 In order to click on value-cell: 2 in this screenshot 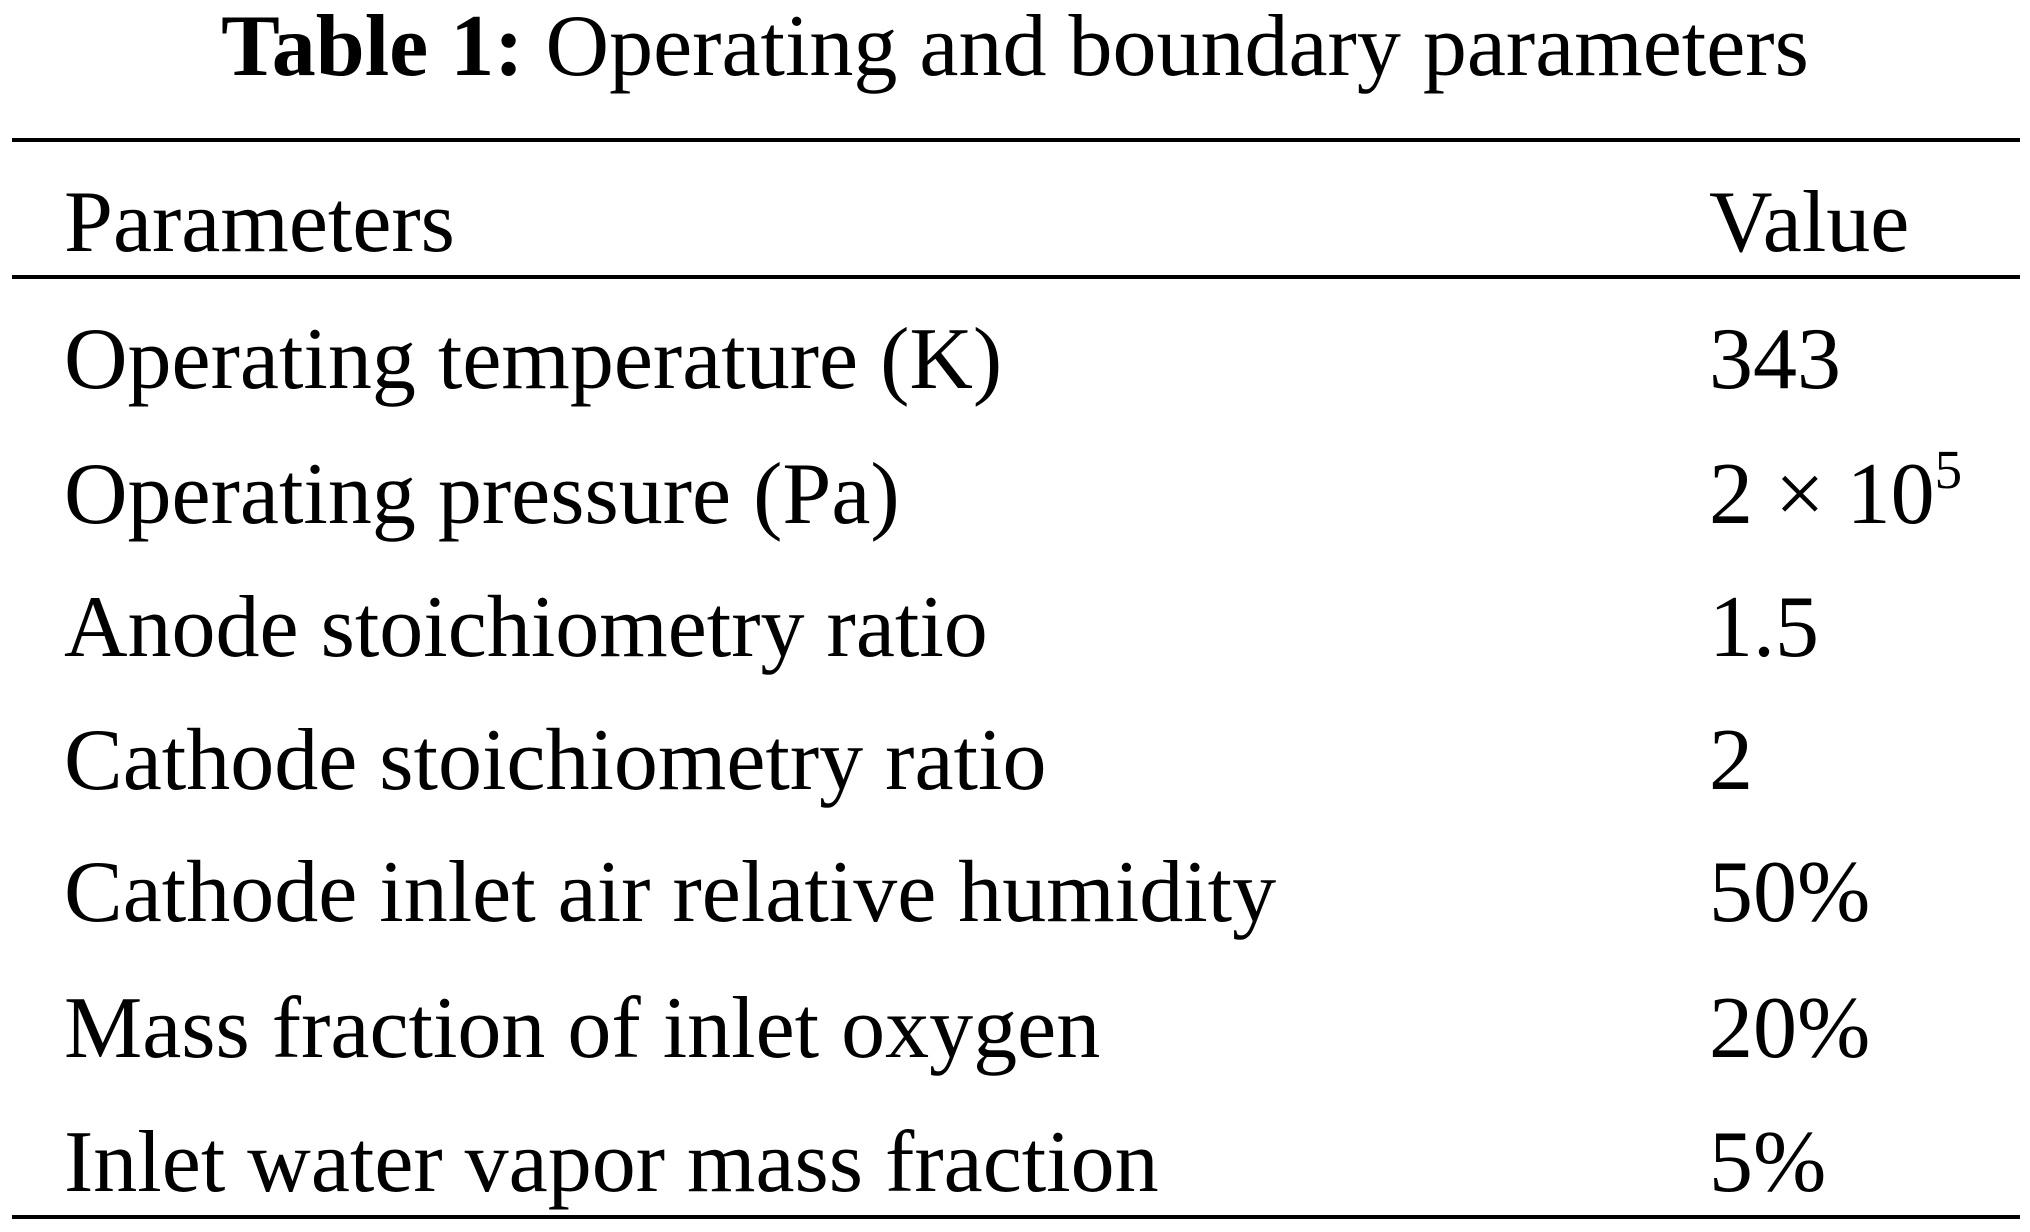, I will do `click(1731, 760)`.